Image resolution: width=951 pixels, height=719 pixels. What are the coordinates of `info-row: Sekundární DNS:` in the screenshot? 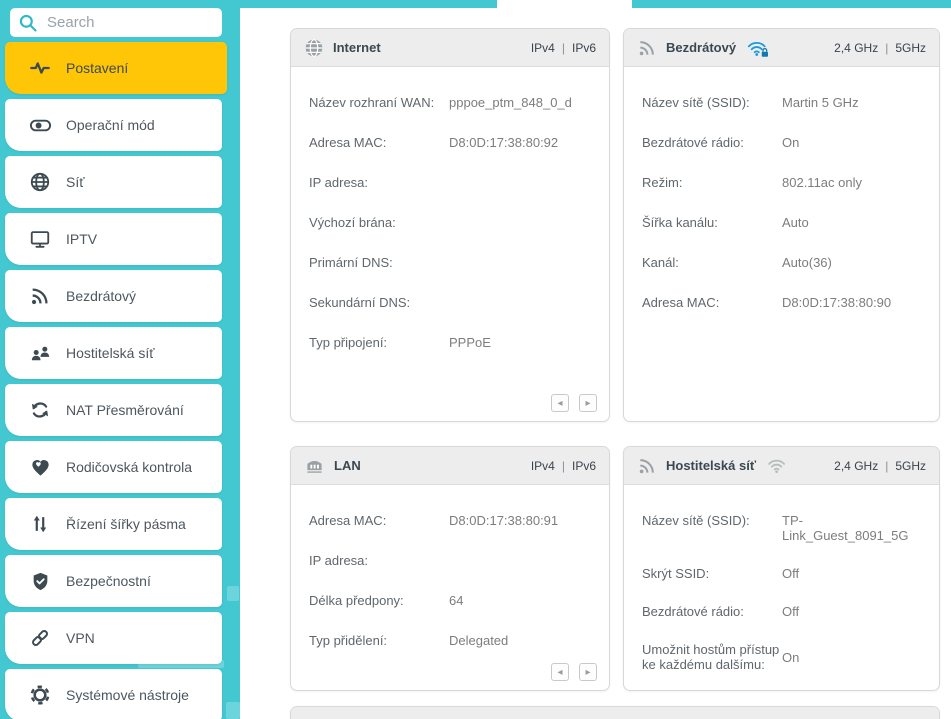 It's located at (360, 302).